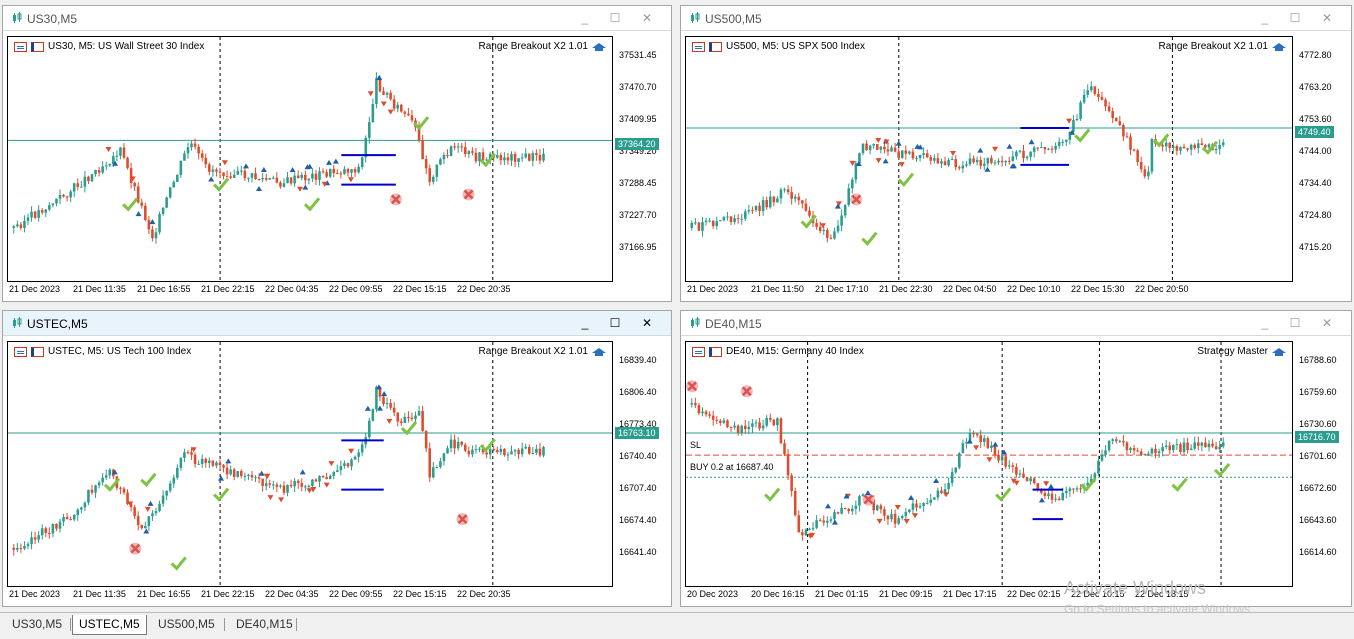 The width and height of the screenshot is (1354, 639). I want to click on stop-loss-label: SL, so click(696, 445).